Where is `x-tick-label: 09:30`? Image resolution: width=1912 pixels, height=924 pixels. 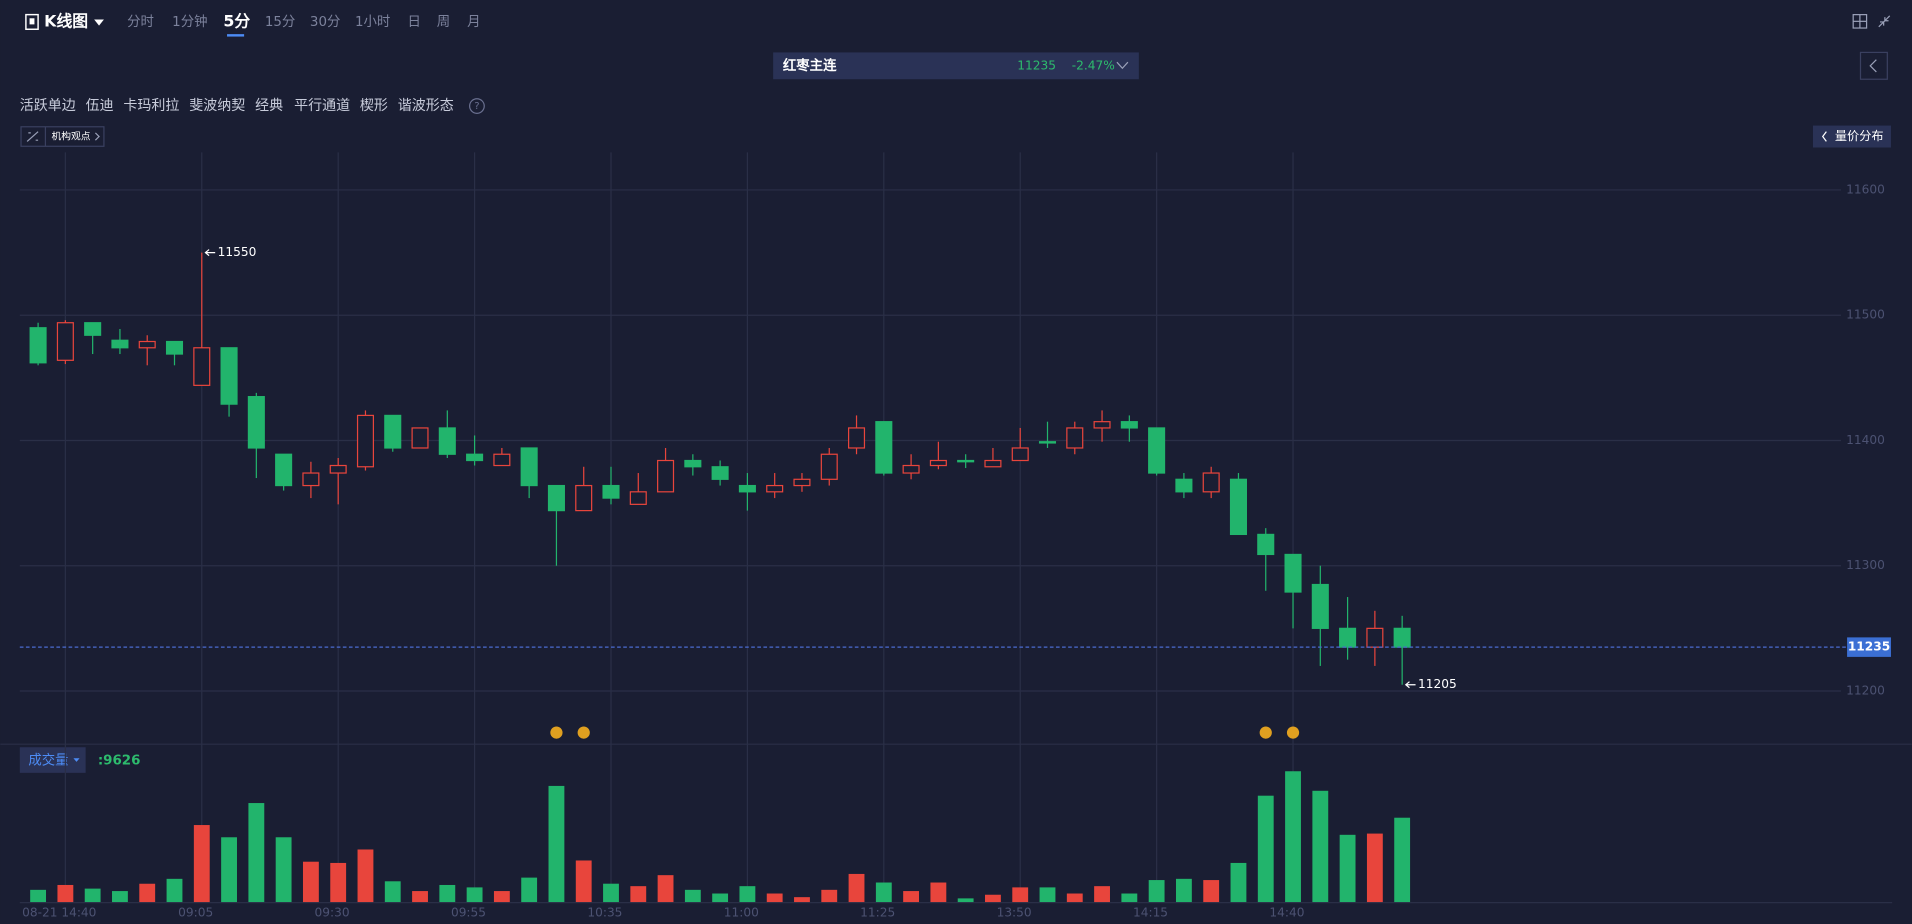 x-tick-label: 09:30 is located at coordinates (332, 913).